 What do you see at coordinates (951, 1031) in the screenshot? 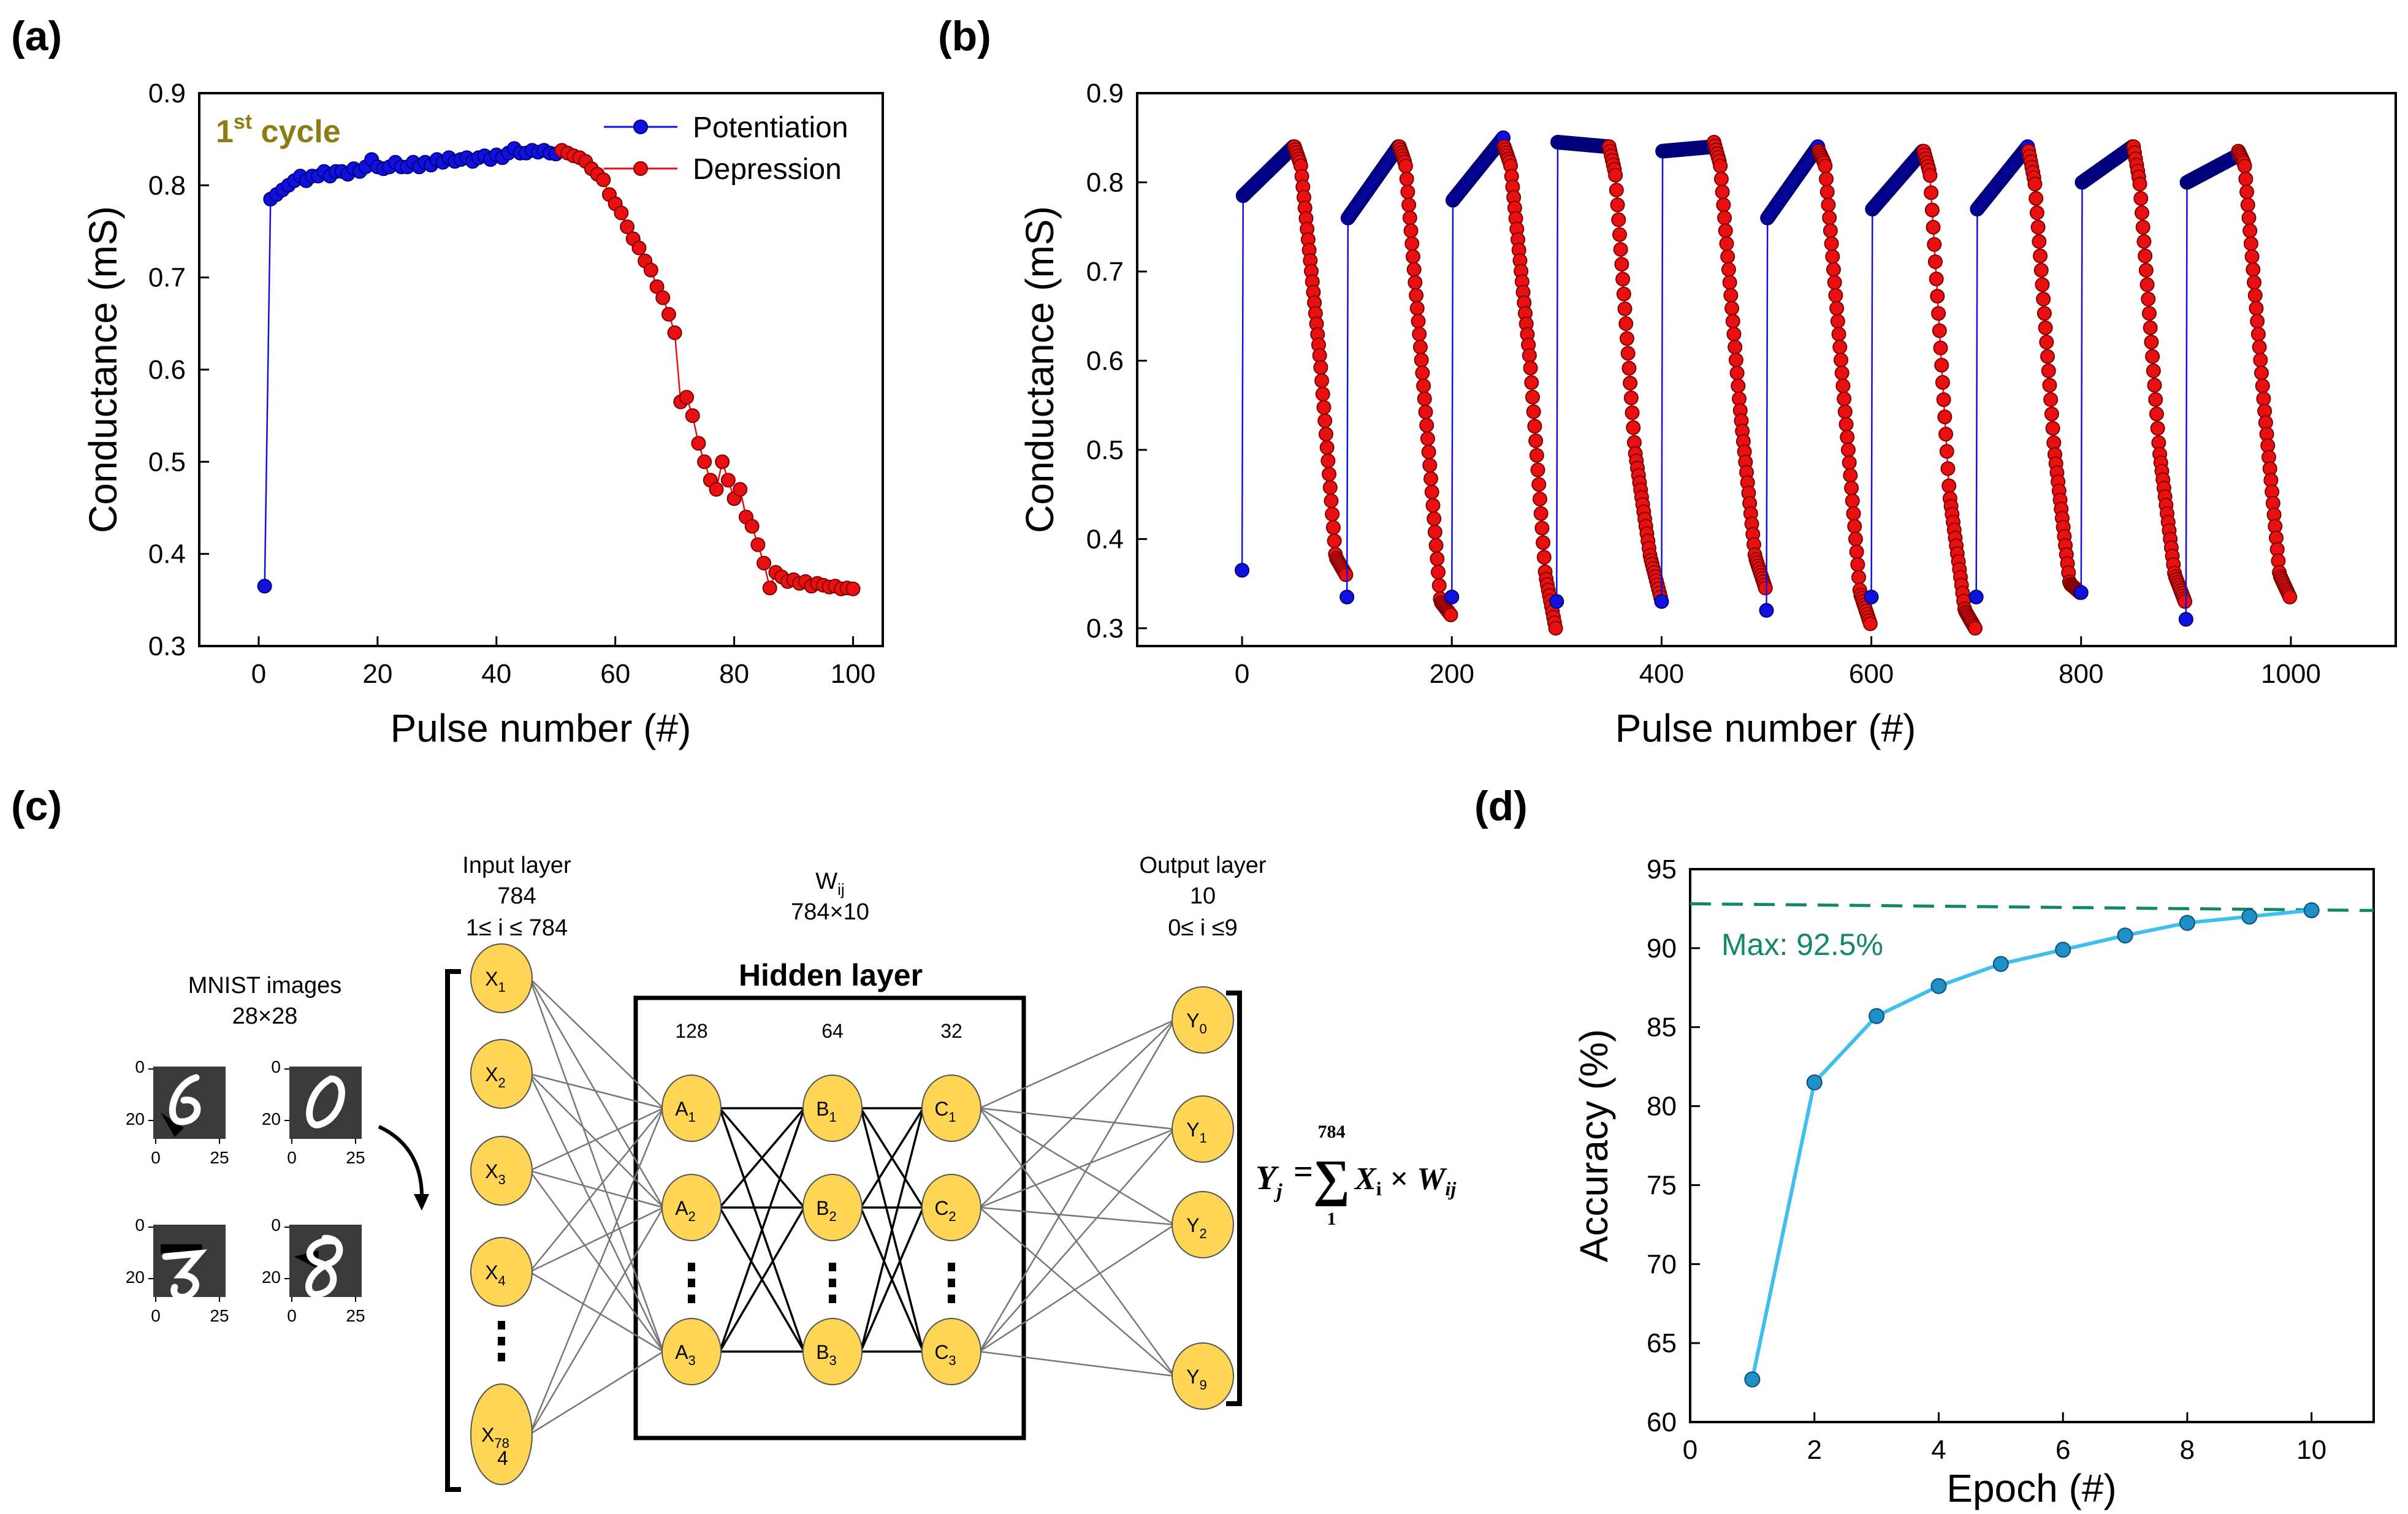
I see `hidden-size-c: 32` at bounding box center [951, 1031].